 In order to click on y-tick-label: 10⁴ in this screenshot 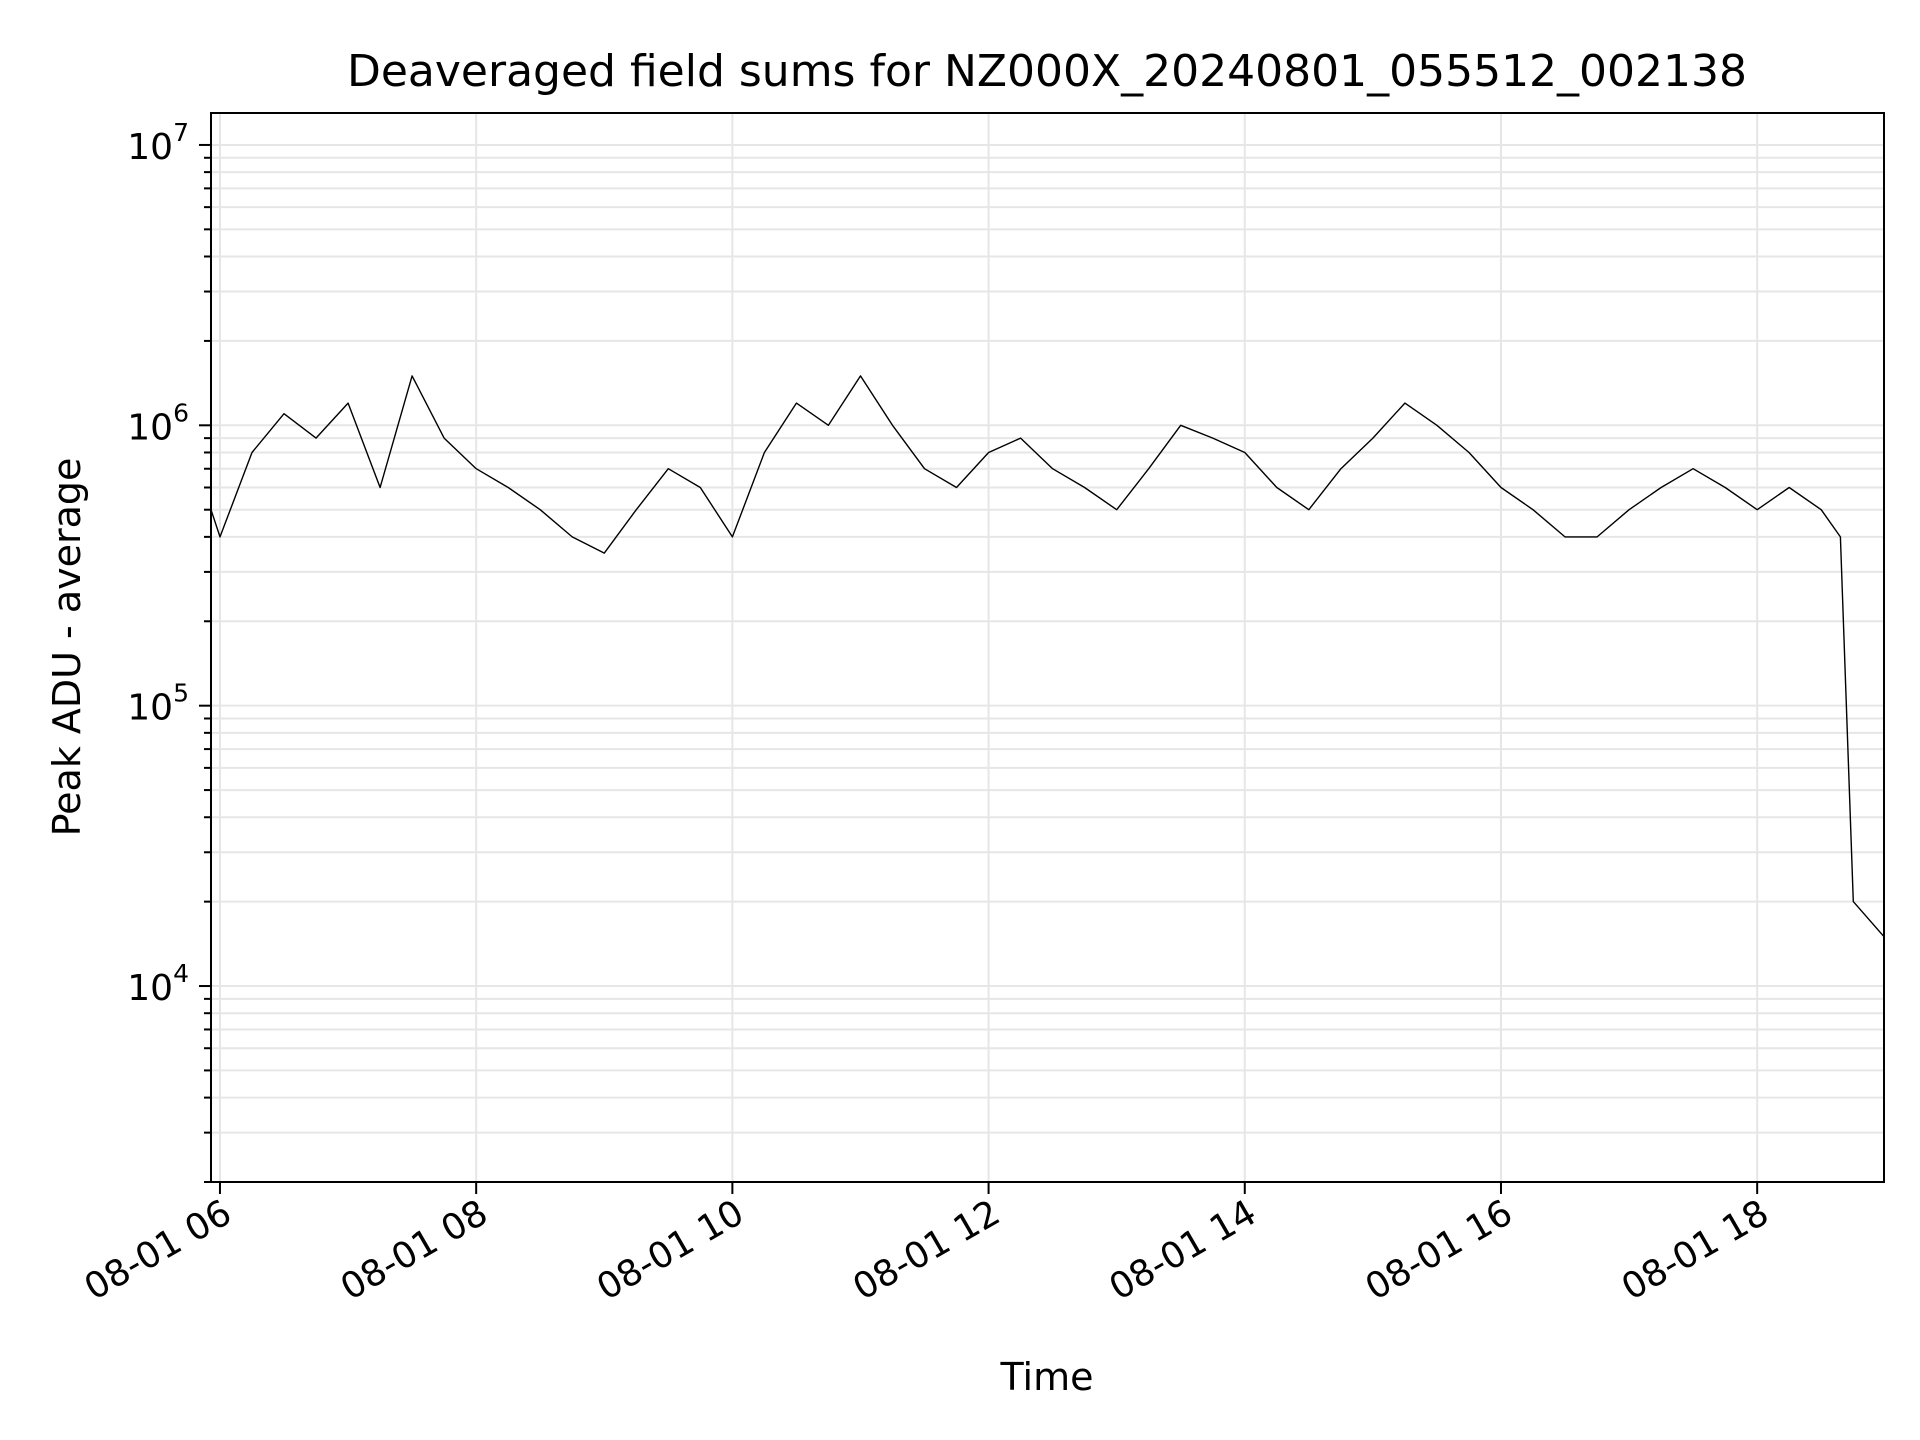, I will do `click(158, 984)`.